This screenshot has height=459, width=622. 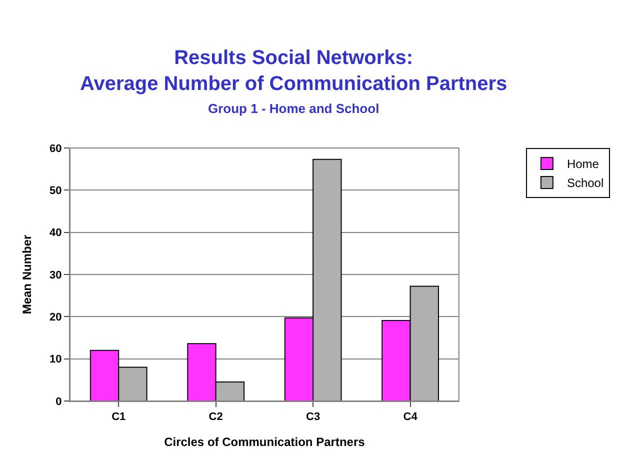 I want to click on y-tick-label: 60, so click(x=56, y=148).